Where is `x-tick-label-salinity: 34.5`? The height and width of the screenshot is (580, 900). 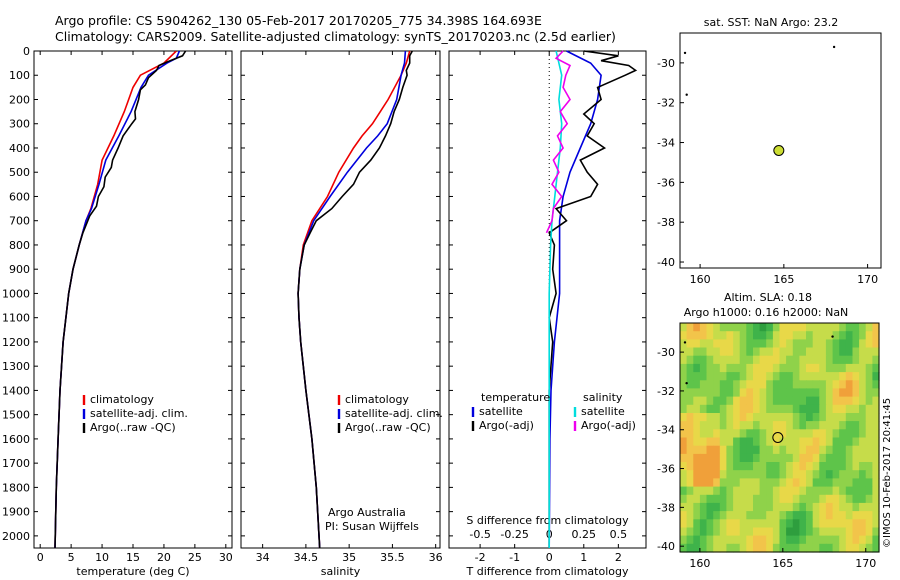
x-tick-label-salinity: 34.5 is located at coordinates (306, 557).